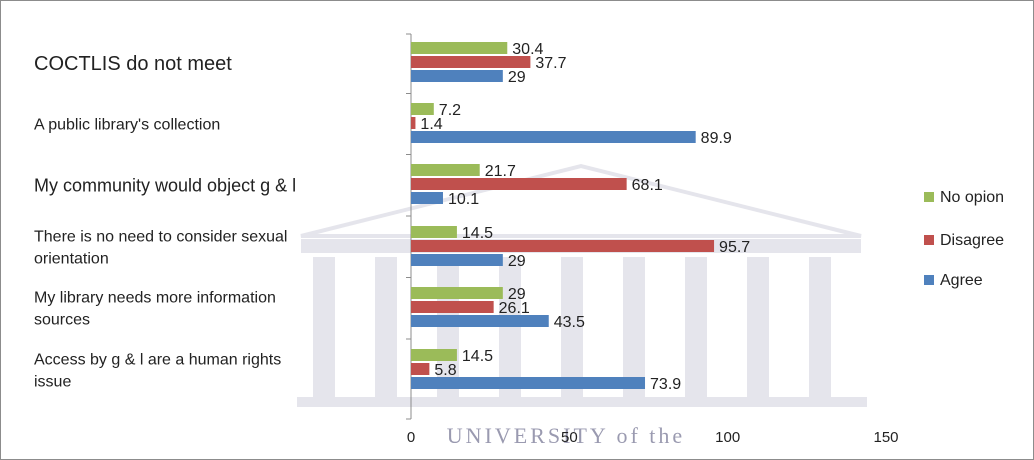 The height and width of the screenshot is (460, 1034). Describe the element at coordinates (961, 280) in the screenshot. I see `legend-label: Agree` at that location.